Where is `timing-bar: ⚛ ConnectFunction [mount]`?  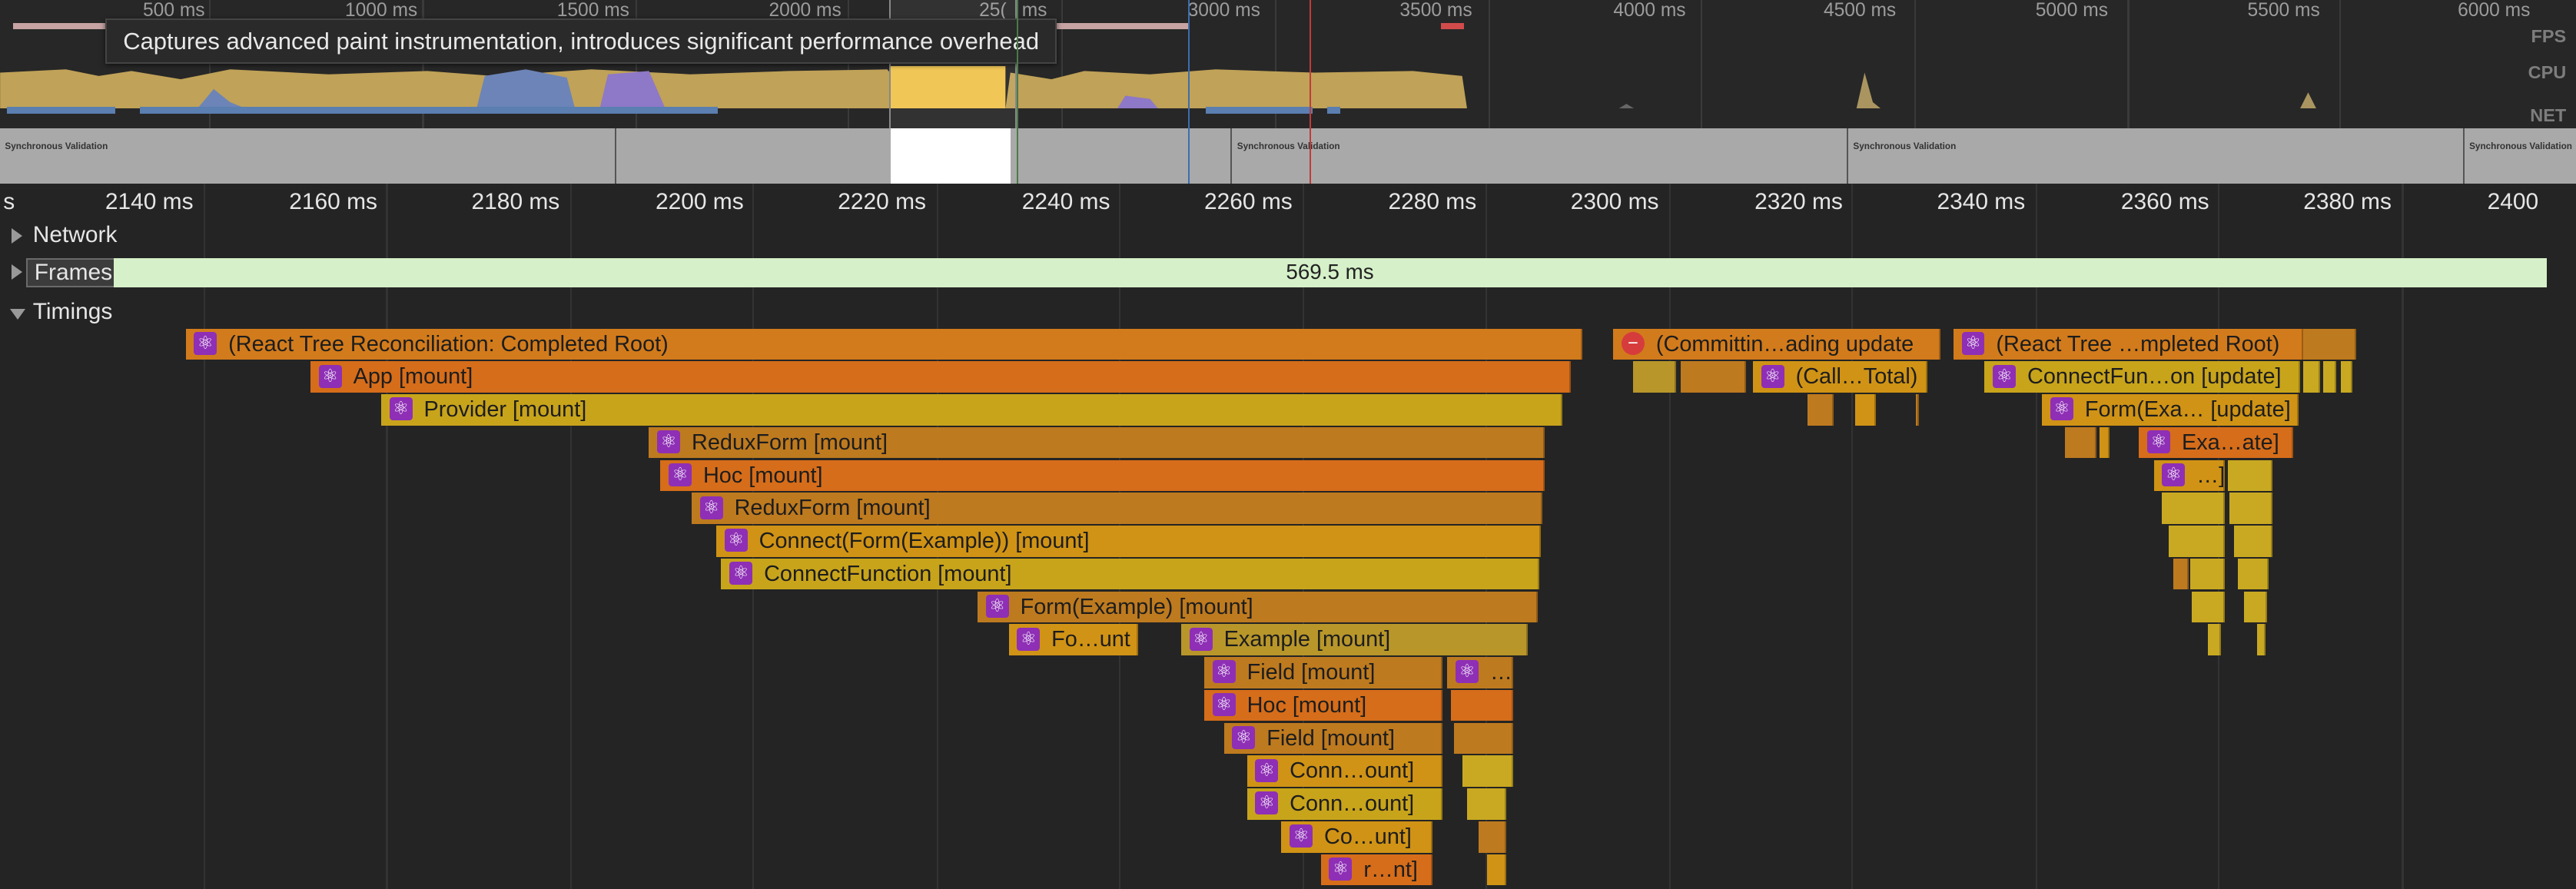
timing-bar: ⚛ ConnectFunction [mount] is located at coordinates (1130, 574).